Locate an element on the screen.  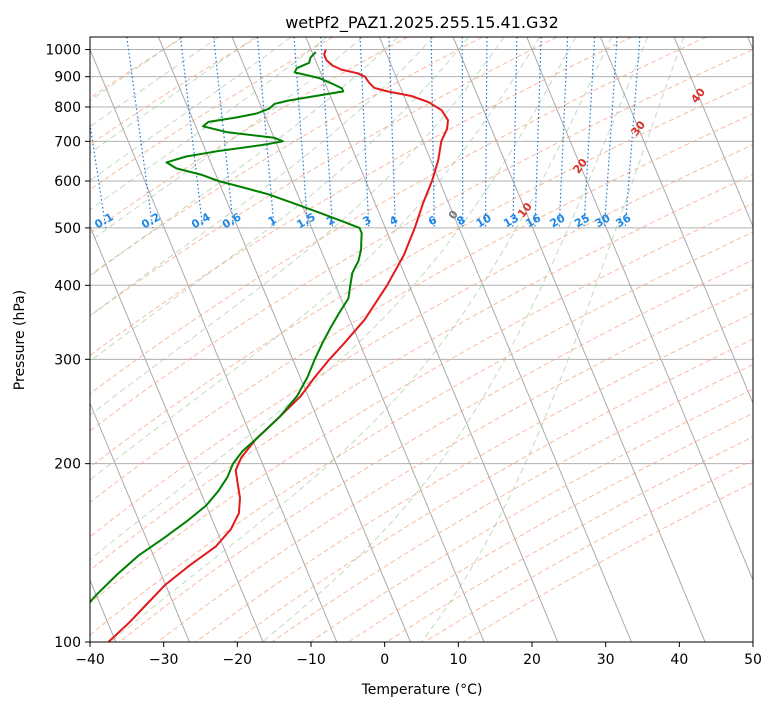
x-tick-label: −20 is located at coordinates (238, 660).